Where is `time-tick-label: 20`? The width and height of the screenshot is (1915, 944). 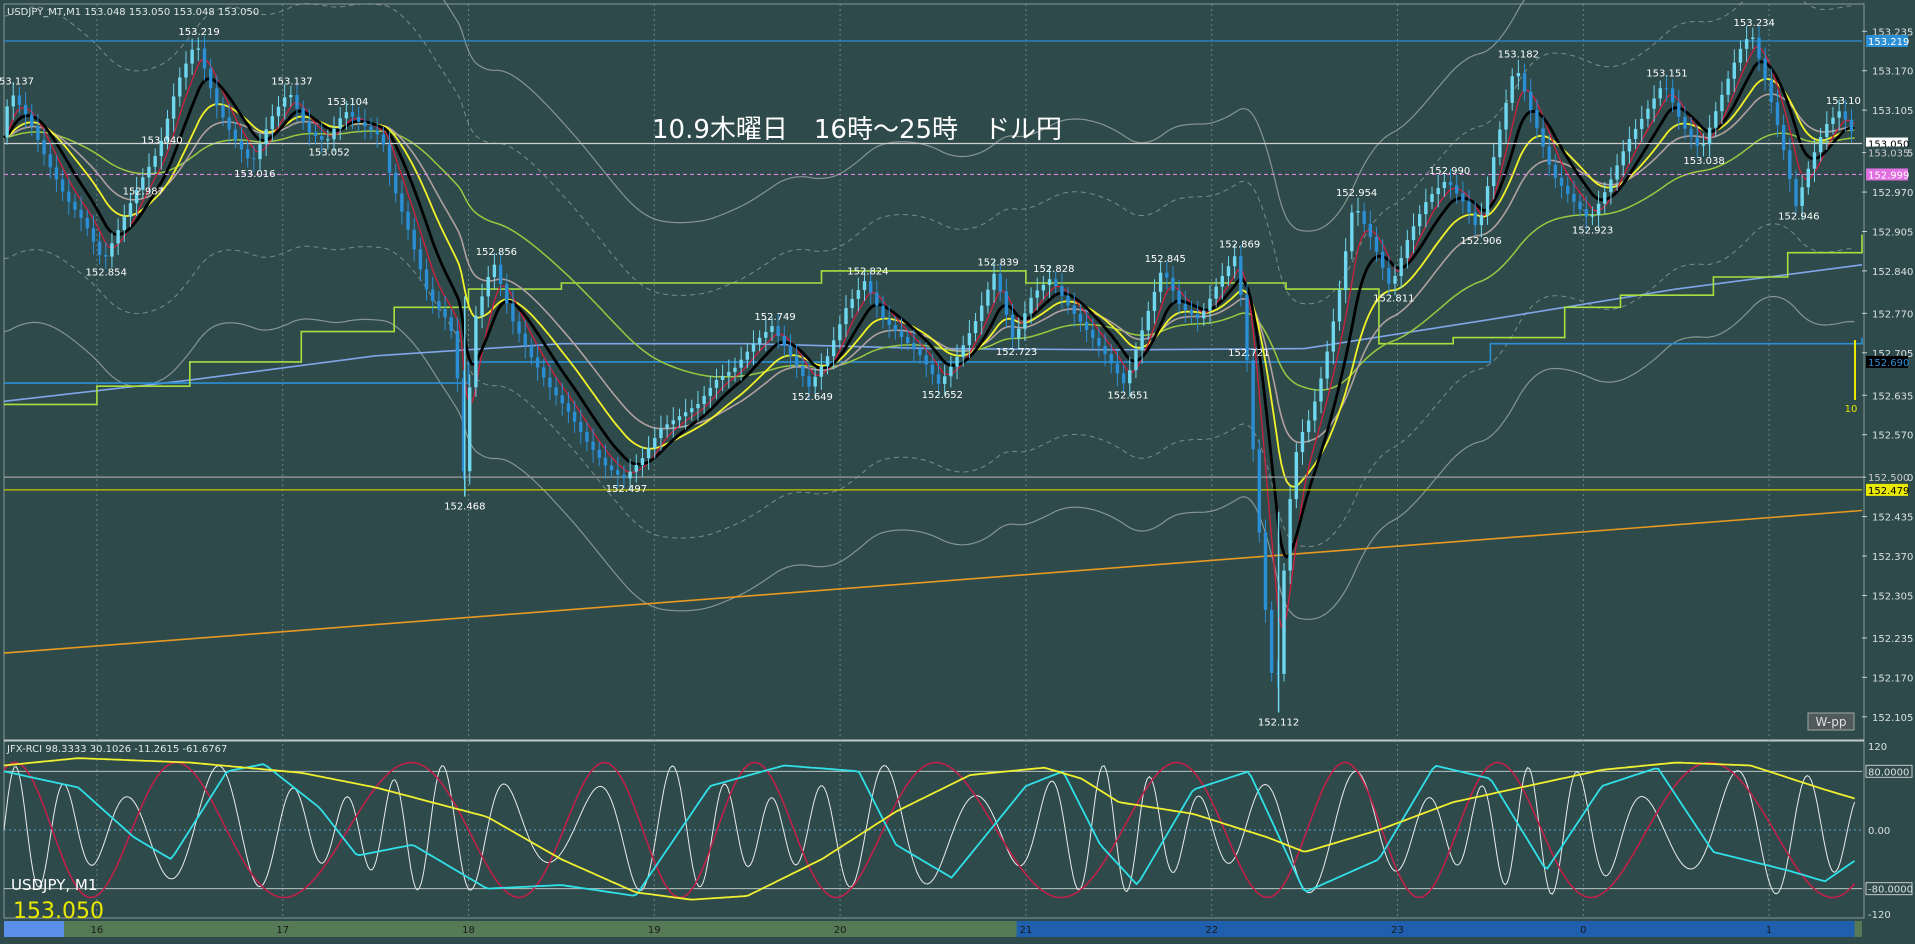 time-tick-label: 20 is located at coordinates (840, 930).